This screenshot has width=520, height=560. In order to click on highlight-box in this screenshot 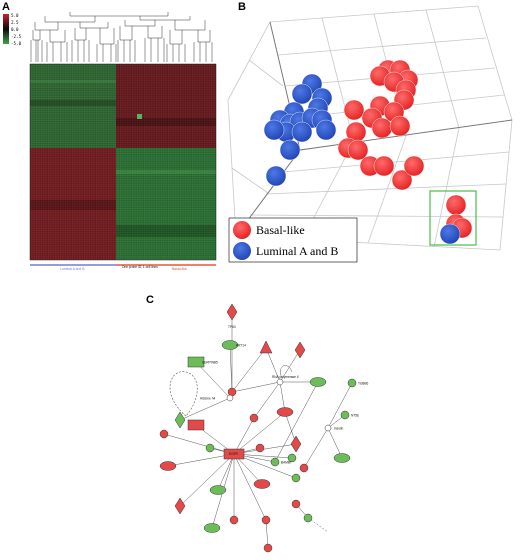, I will do `click(453, 218)`.